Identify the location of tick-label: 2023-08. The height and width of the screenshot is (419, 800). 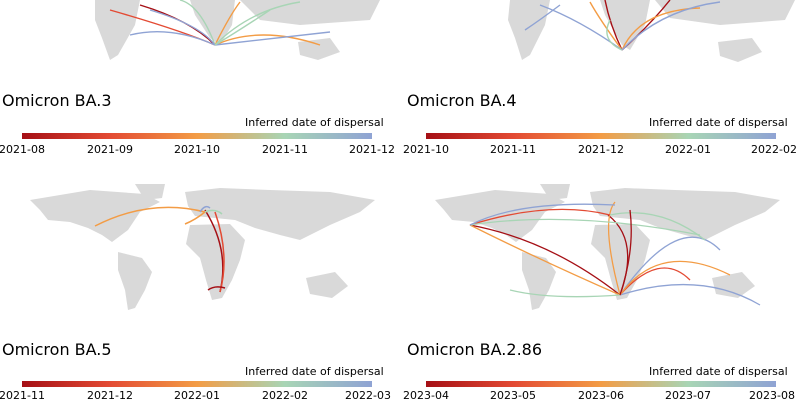
(772, 395).